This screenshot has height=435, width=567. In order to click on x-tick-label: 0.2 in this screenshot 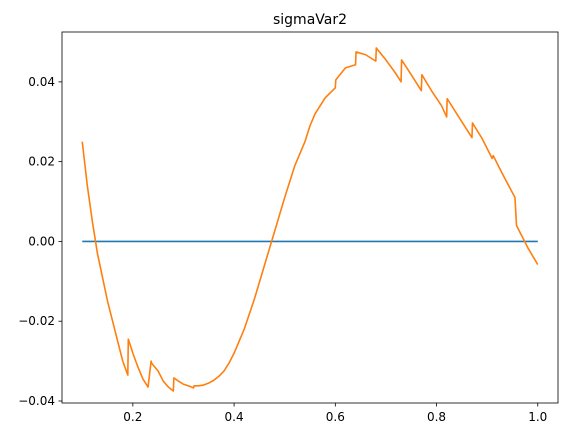, I will do `click(132, 417)`.